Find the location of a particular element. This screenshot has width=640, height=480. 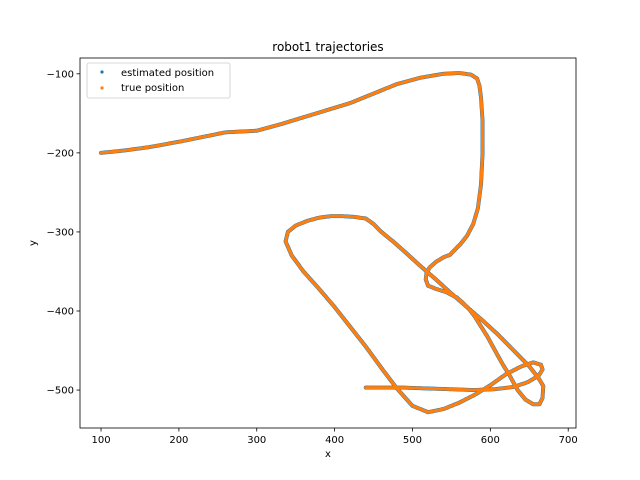

y-axis: −100 −200 −300 −400 −500 is located at coordinates (63, 233).